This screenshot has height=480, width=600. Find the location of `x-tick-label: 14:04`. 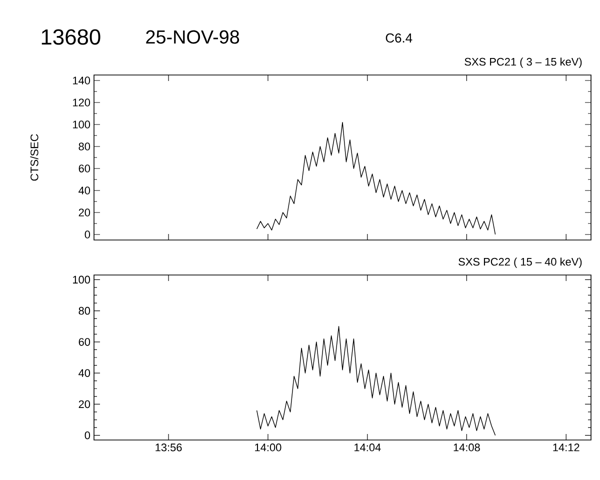

x-tick-label: 14:04 is located at coordinates (367, 448).